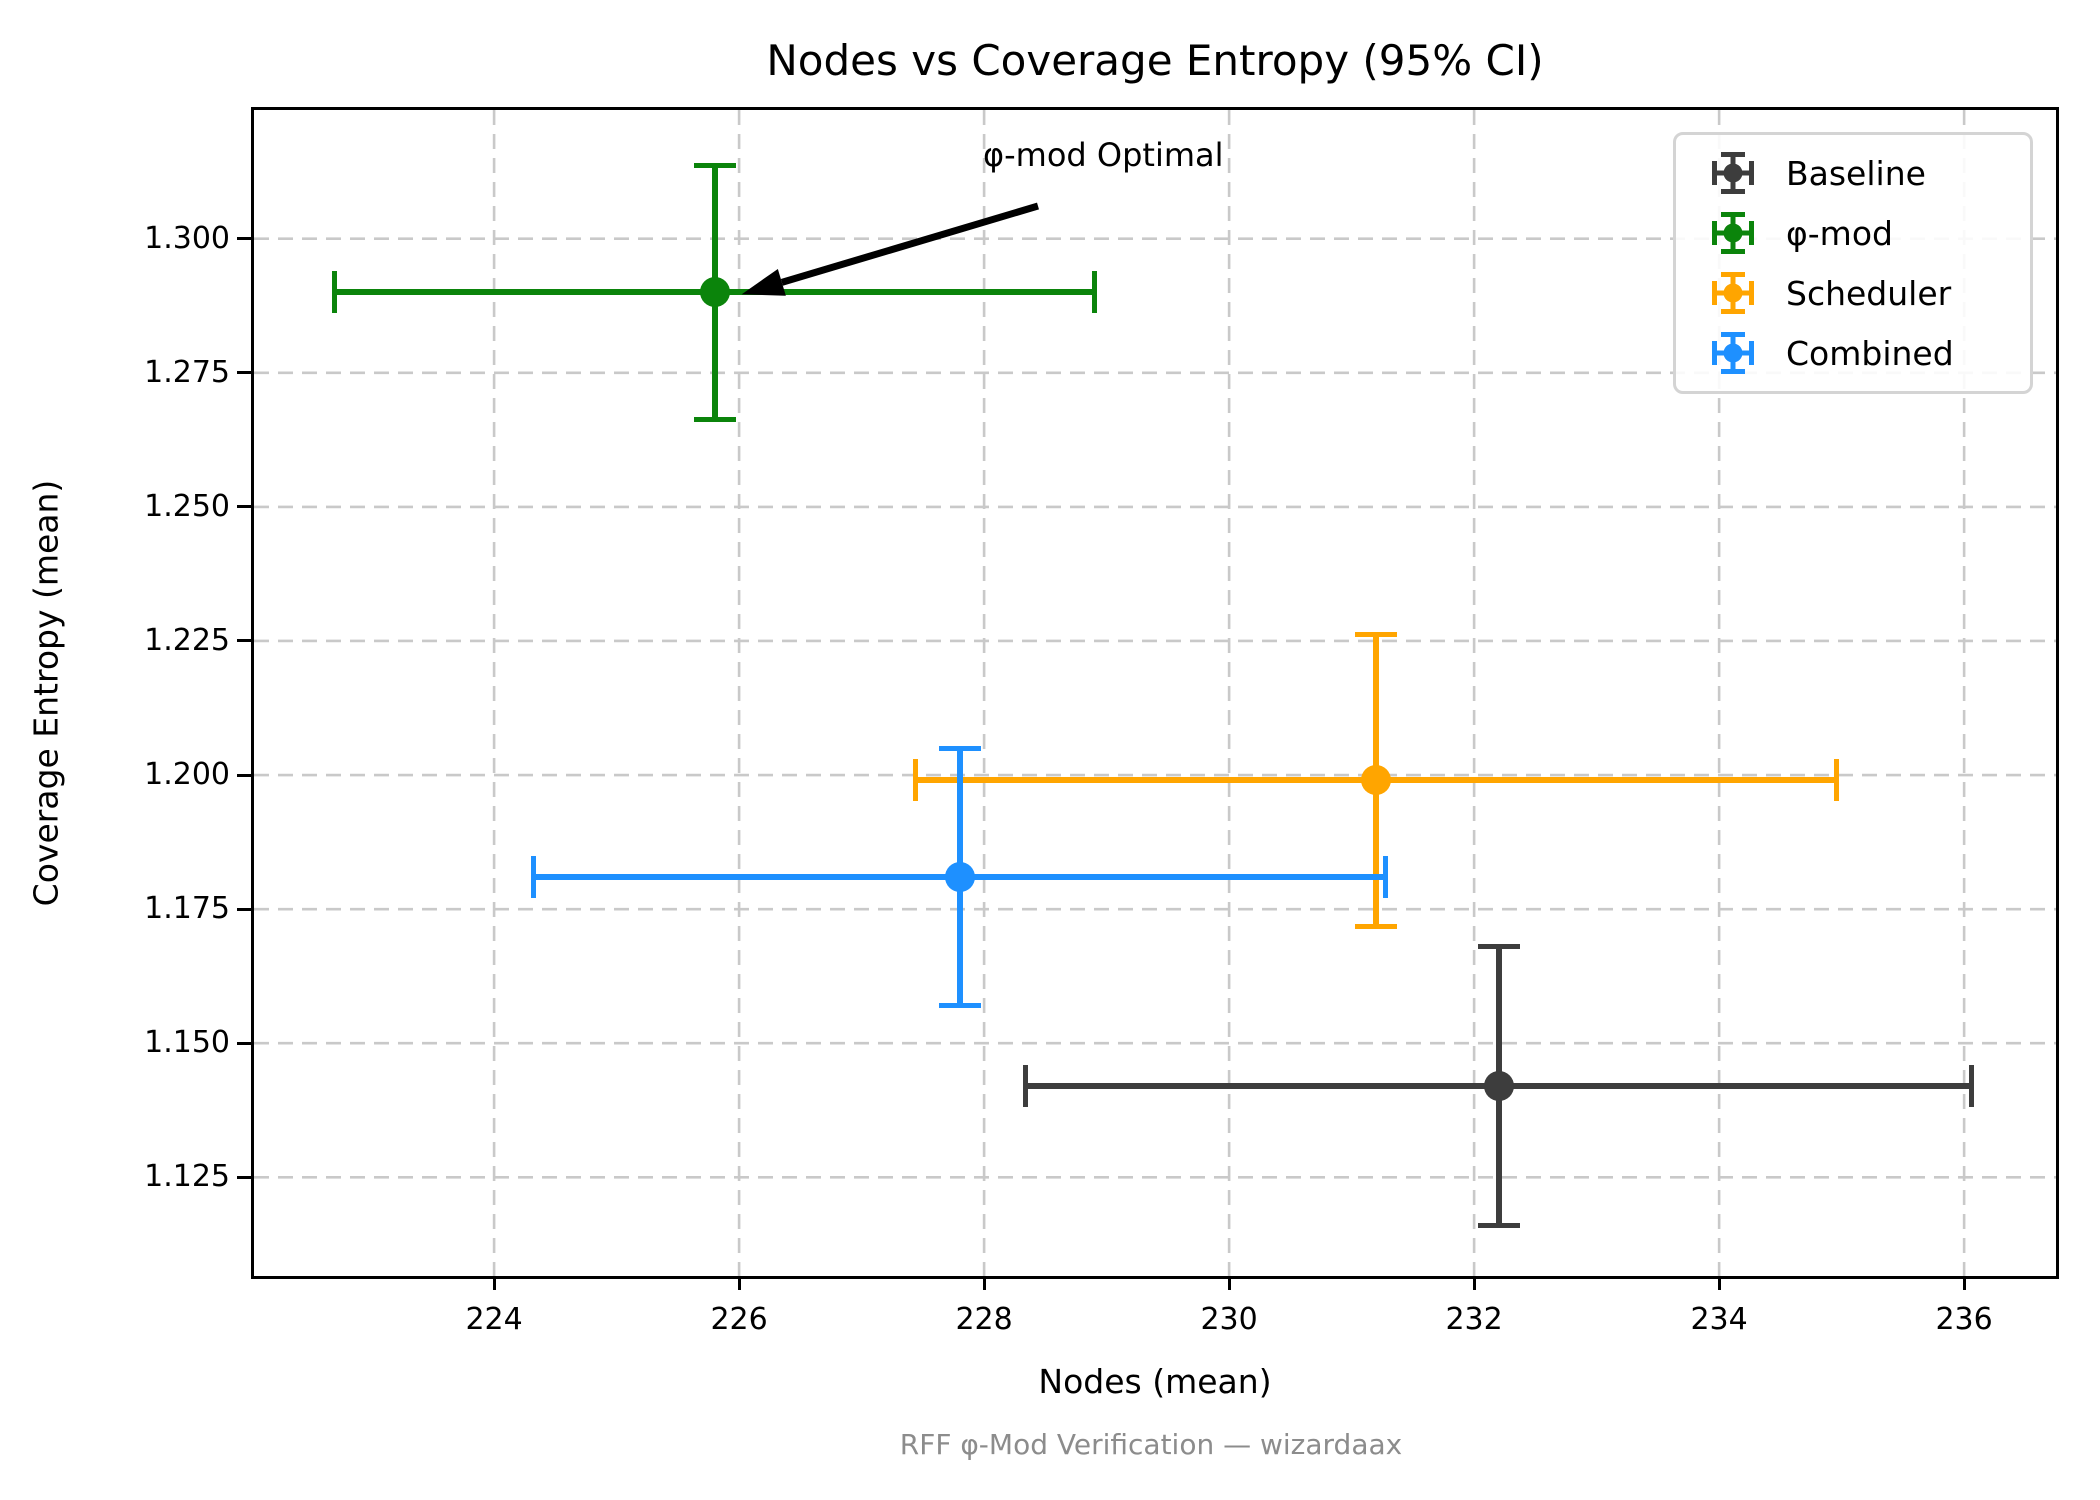 The width and height of the screenshot is (2100, 1500). I want to click on data-point-φ-mod, so click(714, 292).